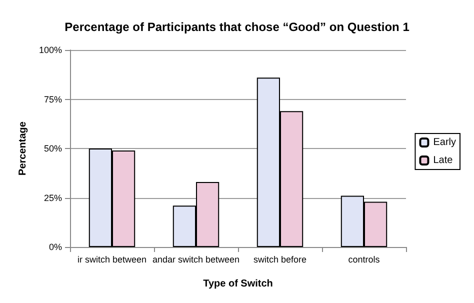 This screenshot has height=303, width=474. What do you see at coordinates (443, 160) in the screenshot?
I see `legend-label: Late` at bounding box center [443, 160].